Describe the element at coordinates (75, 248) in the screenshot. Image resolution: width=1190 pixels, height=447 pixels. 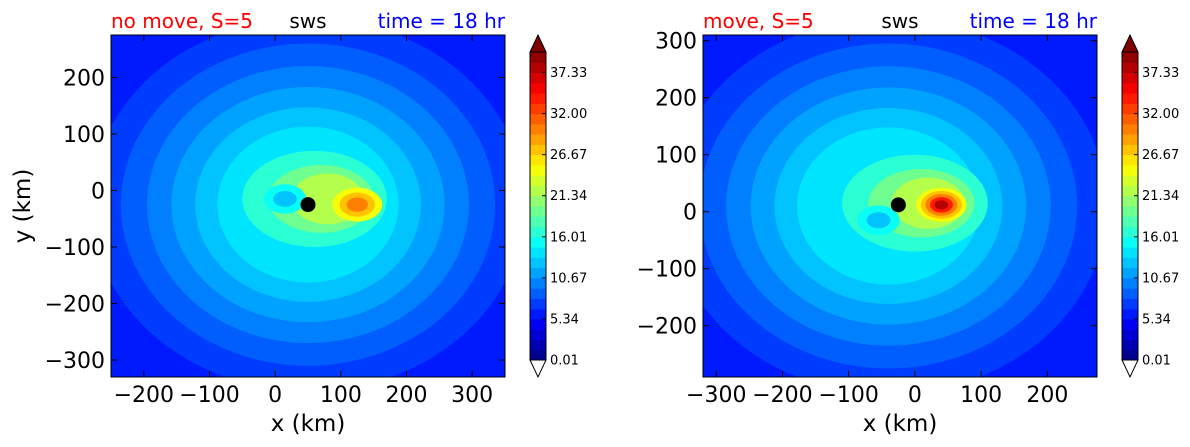
I see `y-tick-label: −100` at that location.